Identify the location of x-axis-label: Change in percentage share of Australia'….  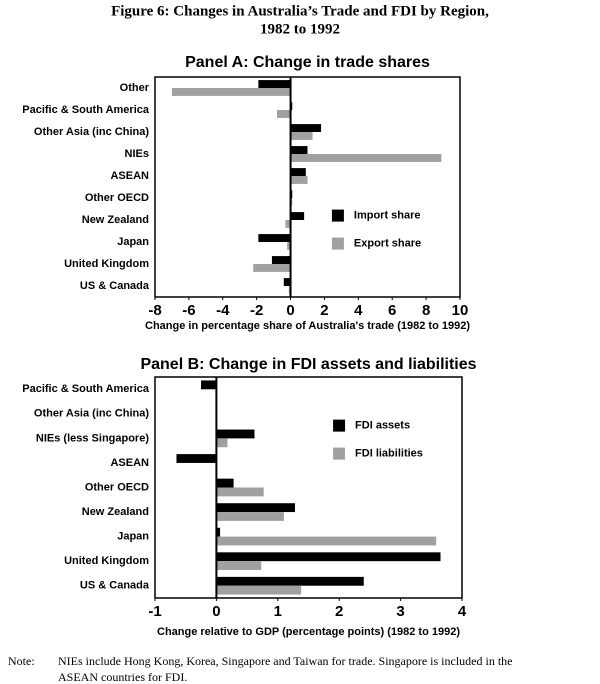
(307, 326).